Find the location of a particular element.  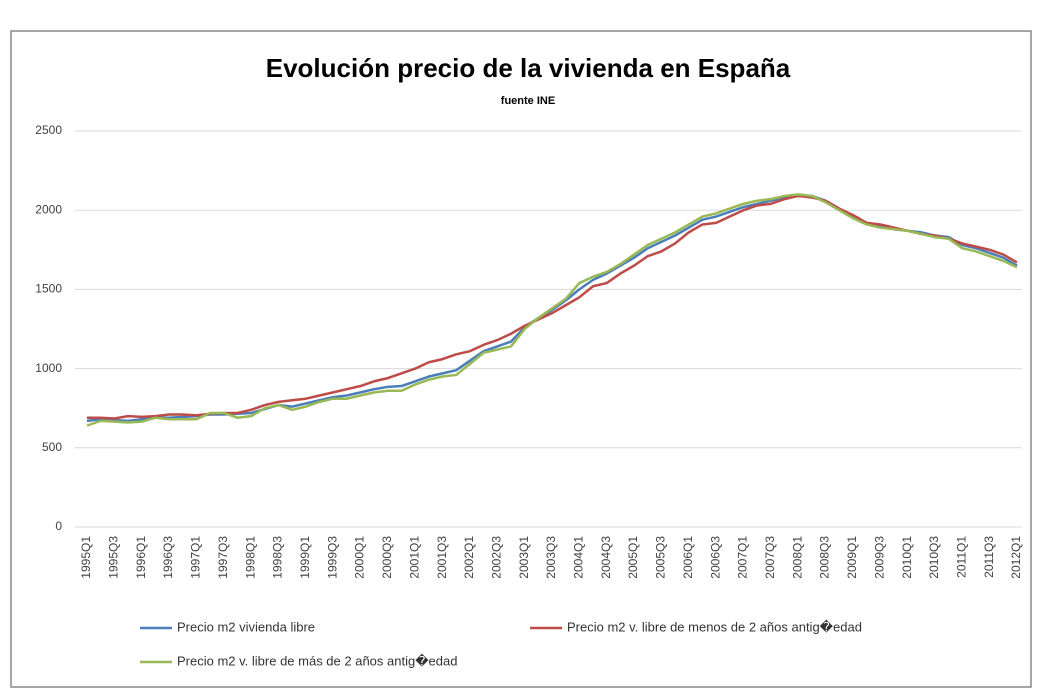

x-tick-label: 2003Q1 is located at coordinates (524, 557).